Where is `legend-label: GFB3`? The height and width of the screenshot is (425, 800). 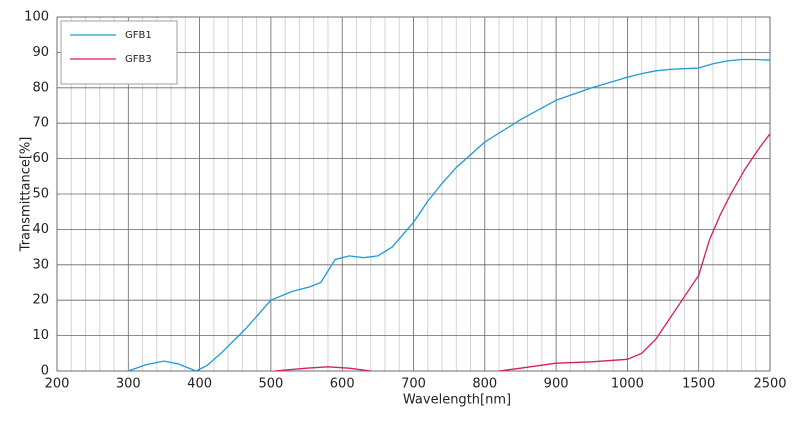 legend-label: GFB3 is located at coordinates (138, 59).